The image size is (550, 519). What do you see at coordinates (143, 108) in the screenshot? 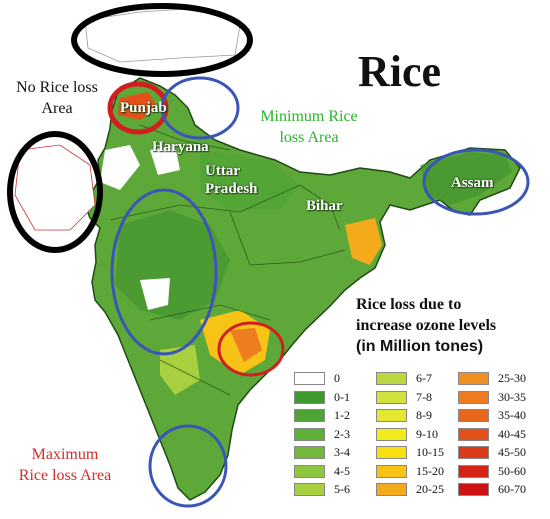
I see `label-punjab: Punjab` at bounding box center [143, 108].